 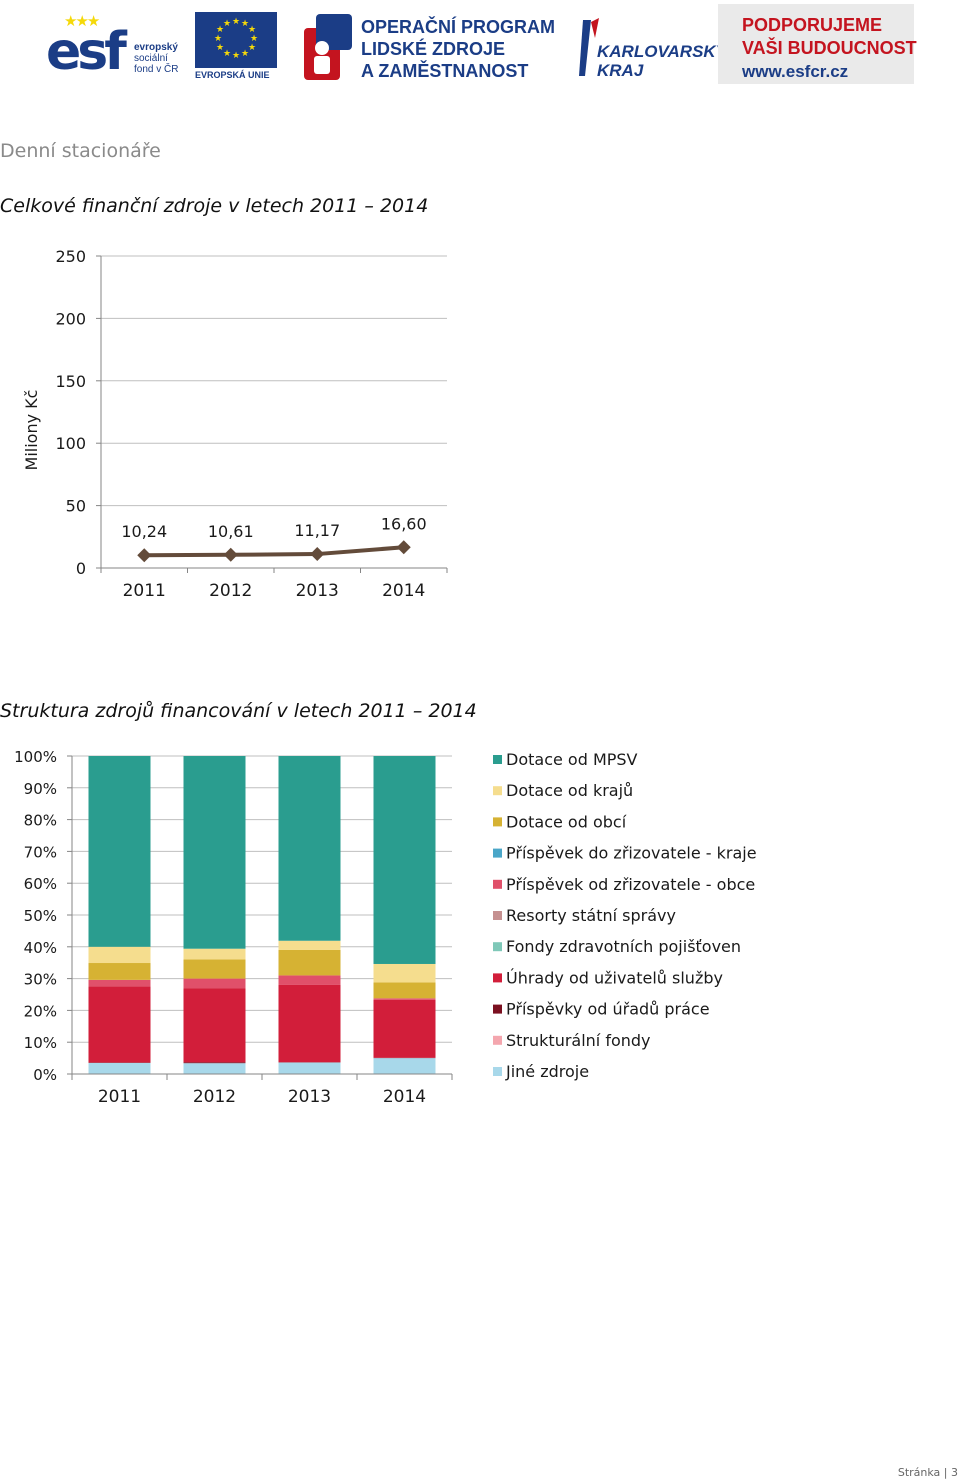 I want to click on chart1-x-tick-label: 2012, so click(x=230, y=591).